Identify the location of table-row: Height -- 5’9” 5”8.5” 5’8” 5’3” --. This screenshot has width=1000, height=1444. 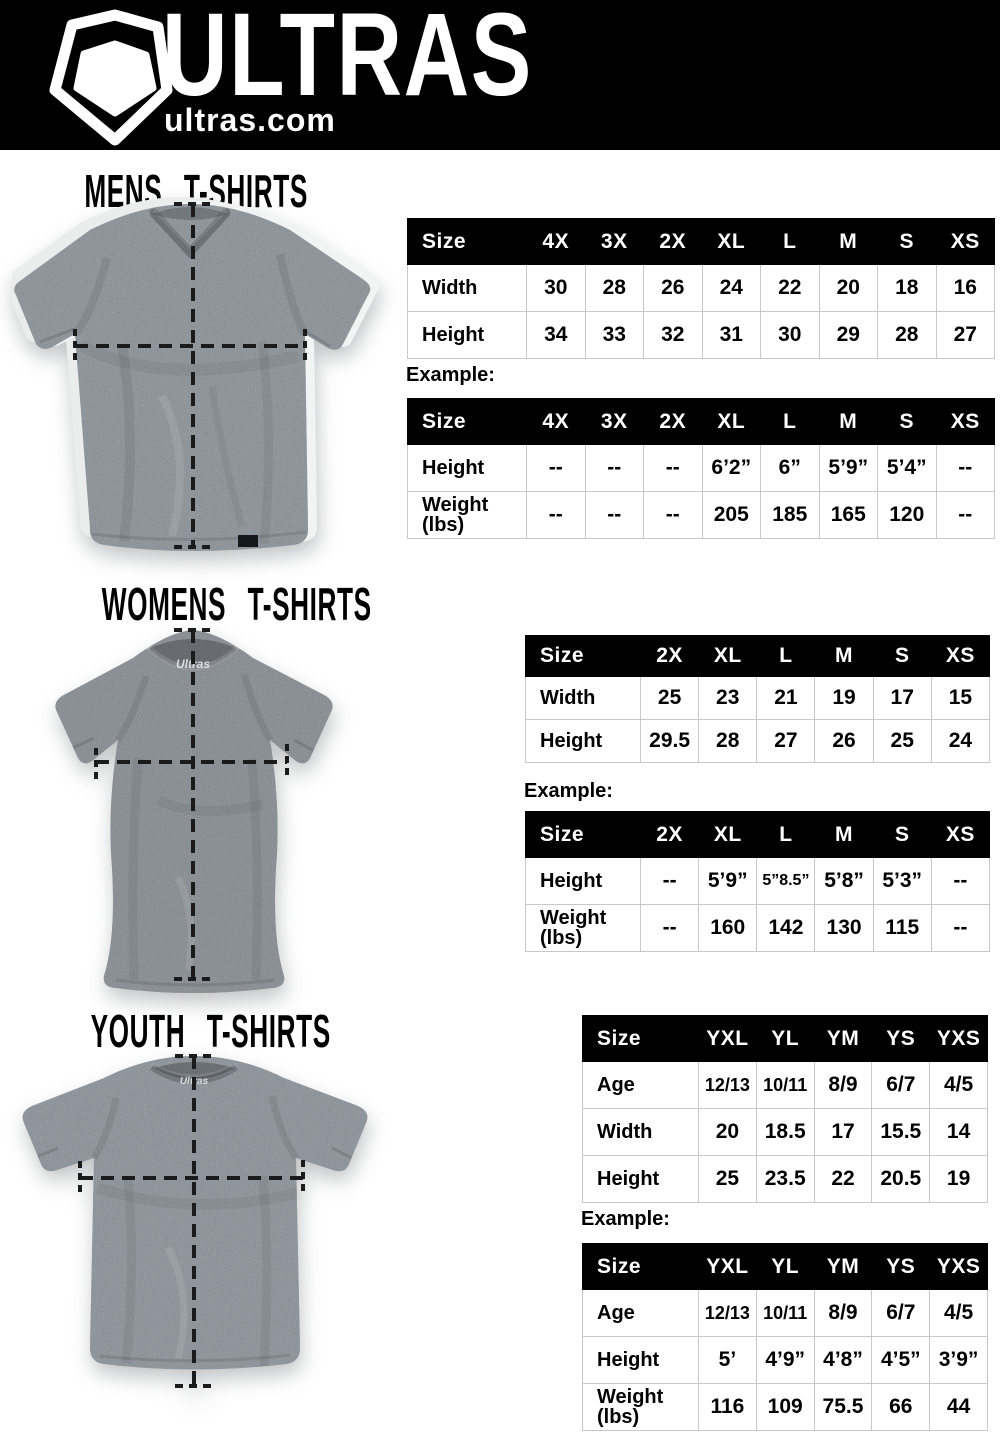
(758, 881).